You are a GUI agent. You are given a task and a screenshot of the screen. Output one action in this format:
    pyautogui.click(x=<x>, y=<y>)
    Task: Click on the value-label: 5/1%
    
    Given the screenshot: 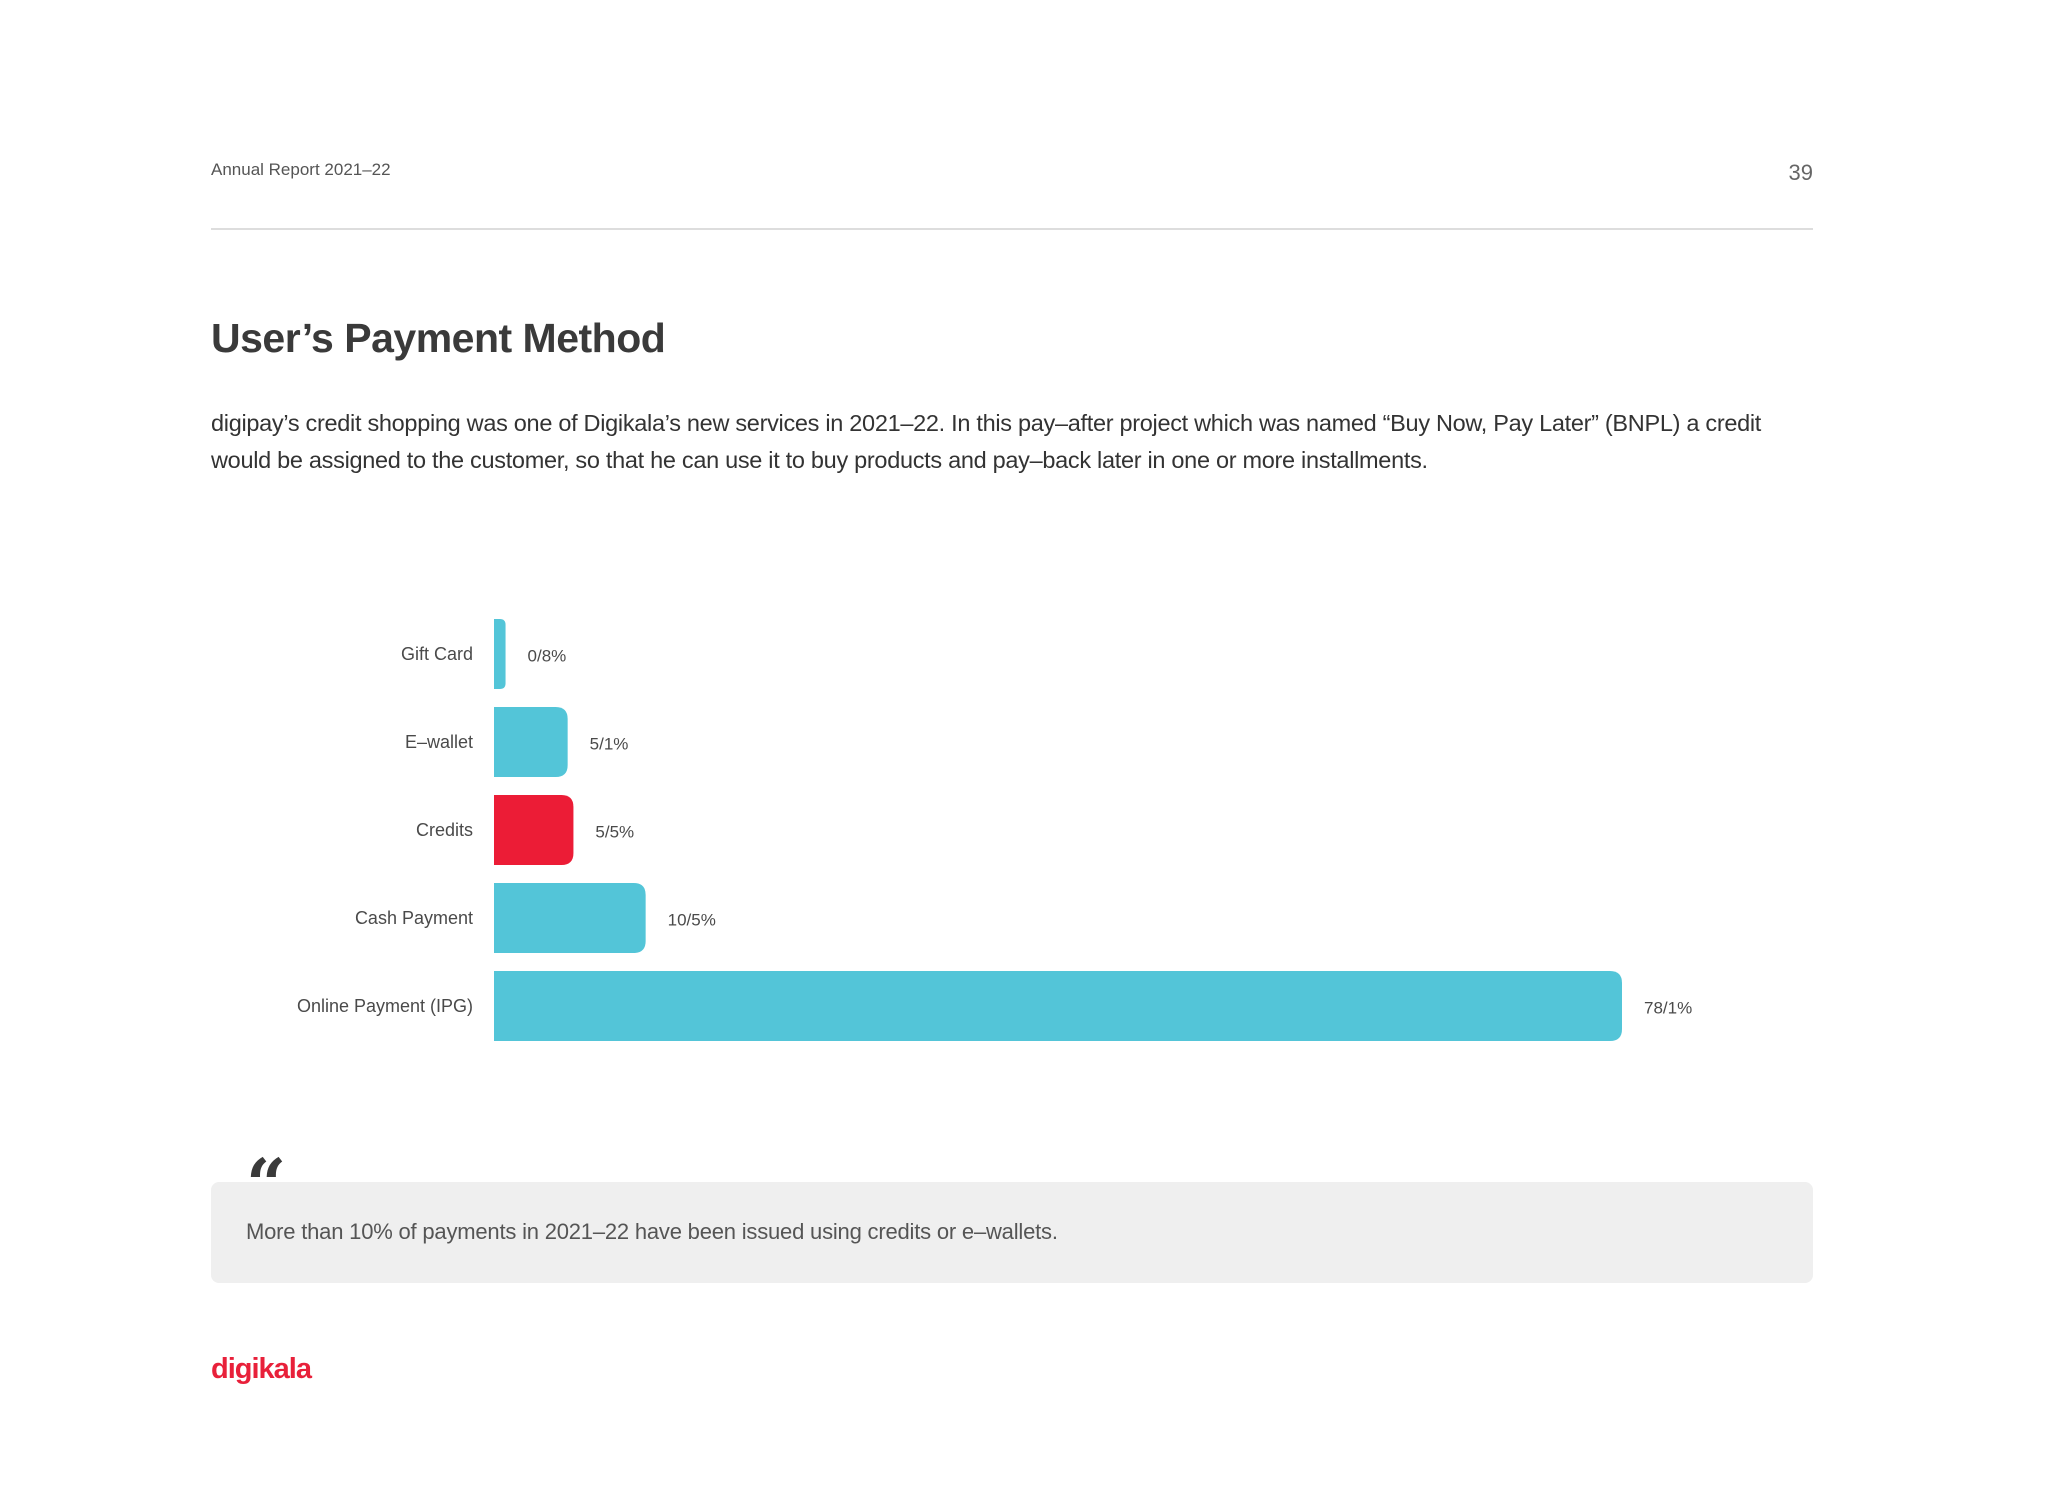 What is the action you would take?
    pyautogui.click(x=609, y=744)
    